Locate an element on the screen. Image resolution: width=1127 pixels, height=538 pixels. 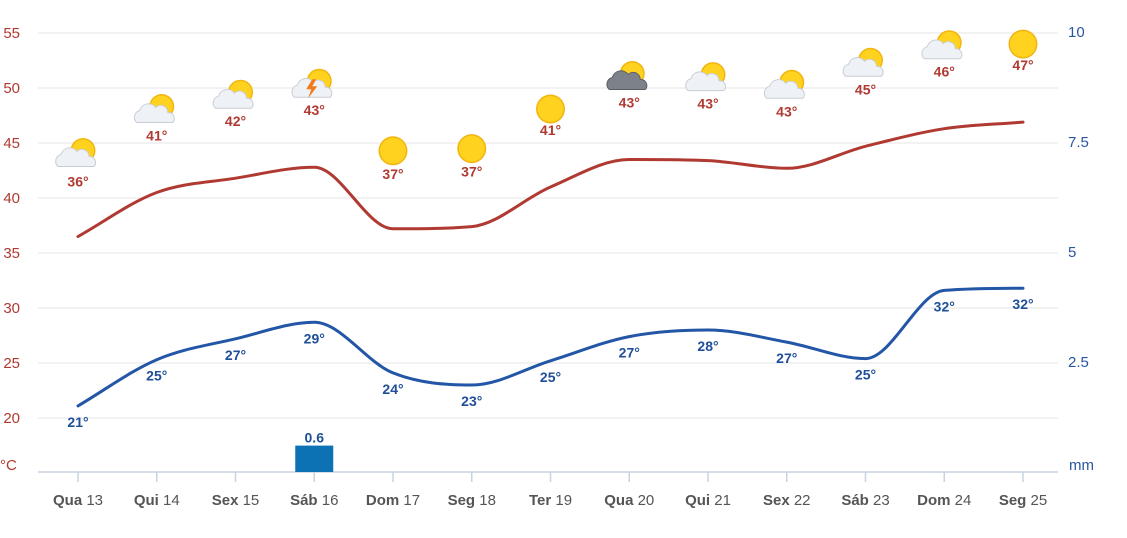
x-tick-label: Ter 19 is located at coordinates (550, 500).